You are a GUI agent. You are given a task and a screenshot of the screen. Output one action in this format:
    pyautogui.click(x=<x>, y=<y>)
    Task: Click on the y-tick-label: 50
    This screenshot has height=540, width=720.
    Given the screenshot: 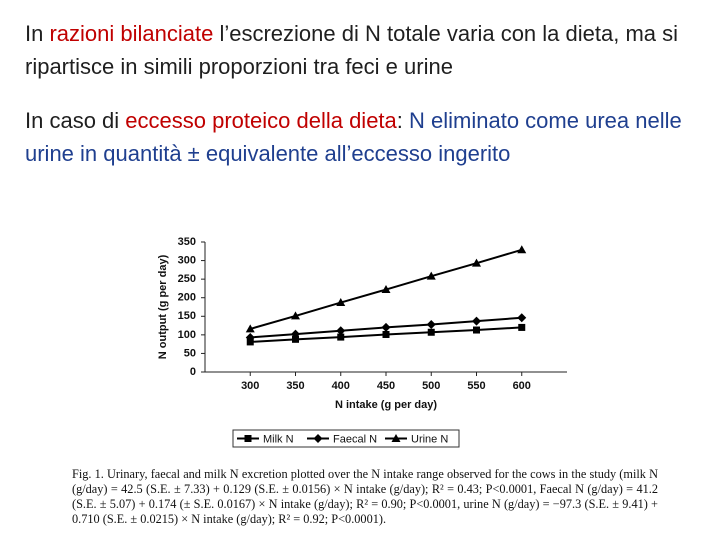 What is the action you would take?
    pyautogui.click(x=190, y=353)
    